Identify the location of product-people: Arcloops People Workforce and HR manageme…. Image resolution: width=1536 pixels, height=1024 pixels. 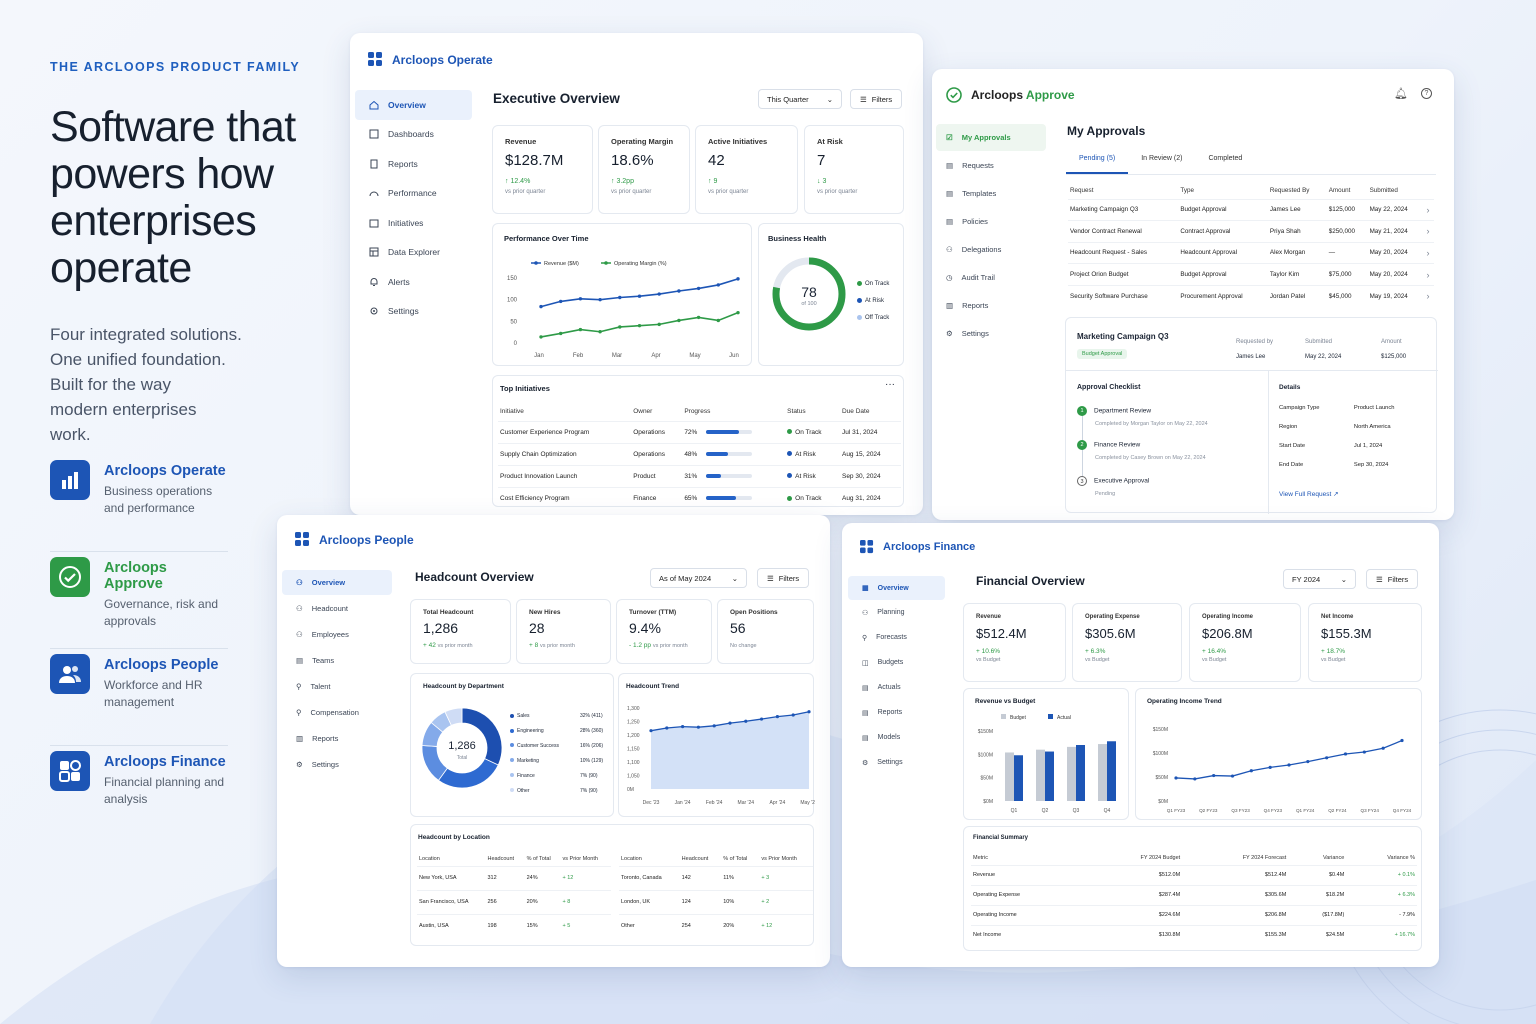
(139, 697).